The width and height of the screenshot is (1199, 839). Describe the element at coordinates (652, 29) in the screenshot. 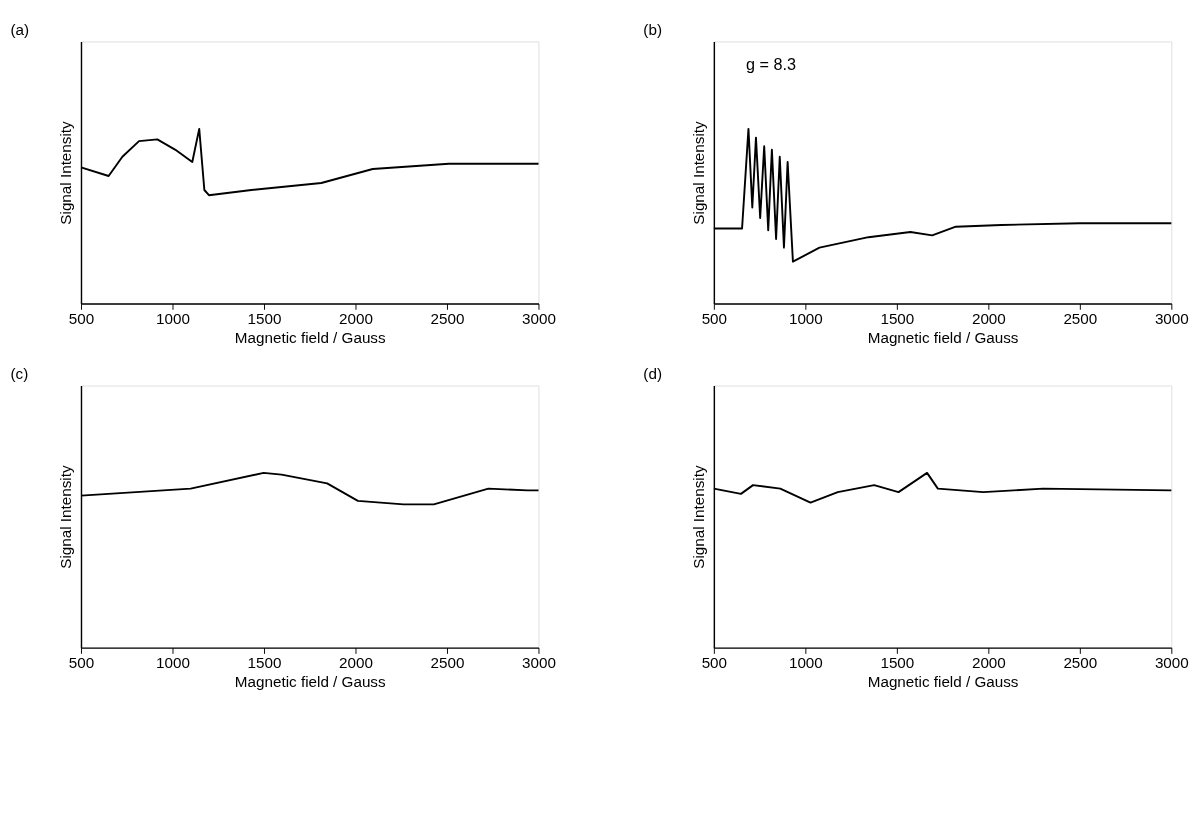

I see `chart-title: (b)` at that location.